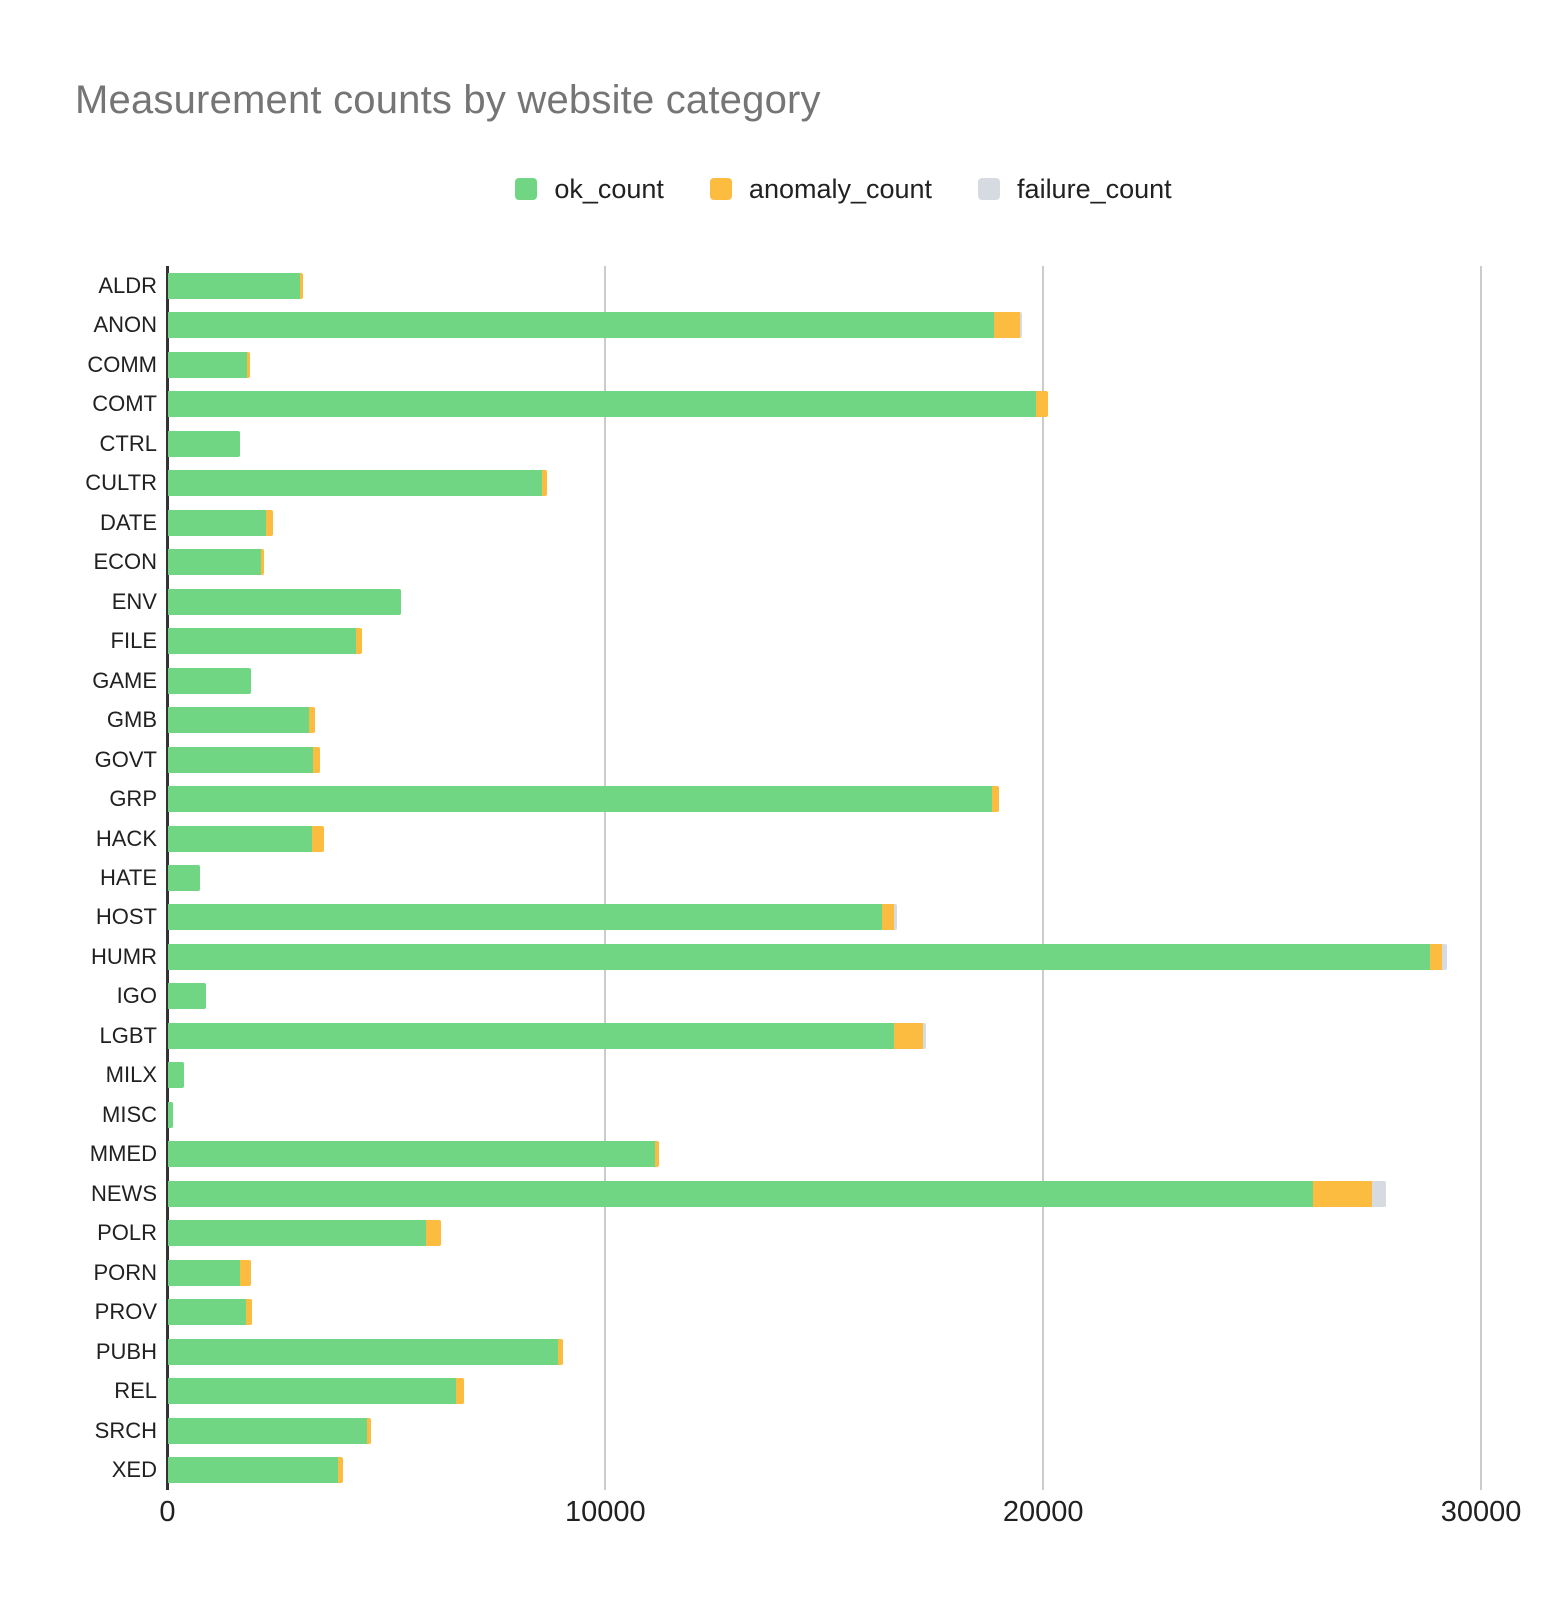 Image resolution: width=1558 pixels, height=1610 pixels. What do you see at coordinates (124, 1193) in the screenshot?
I see `category-label: NEWS` at bounding box center [124, 1193].